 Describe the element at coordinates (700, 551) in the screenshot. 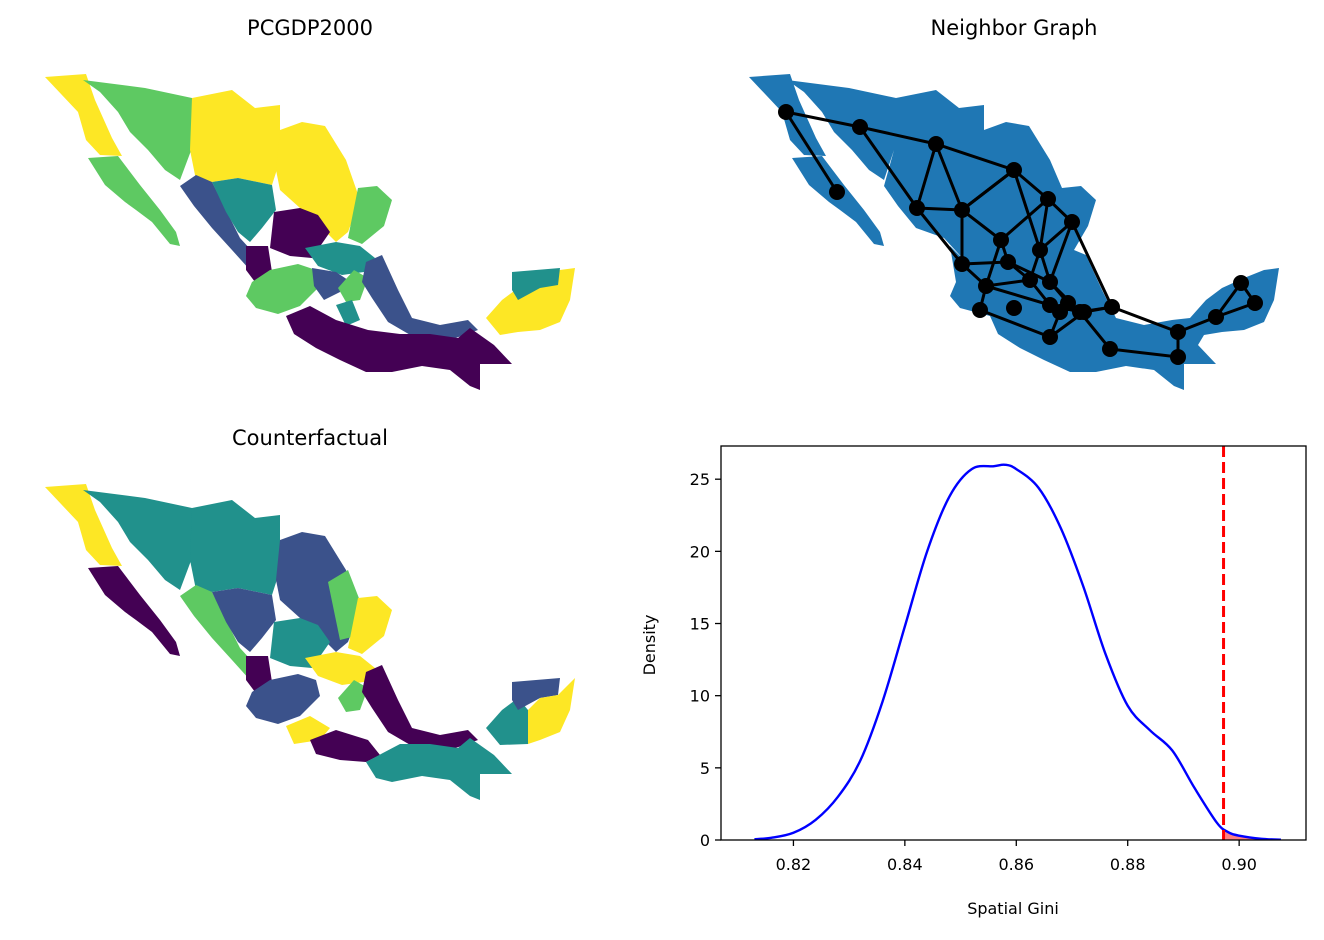

I see `y-tick-label: 20` at that location.